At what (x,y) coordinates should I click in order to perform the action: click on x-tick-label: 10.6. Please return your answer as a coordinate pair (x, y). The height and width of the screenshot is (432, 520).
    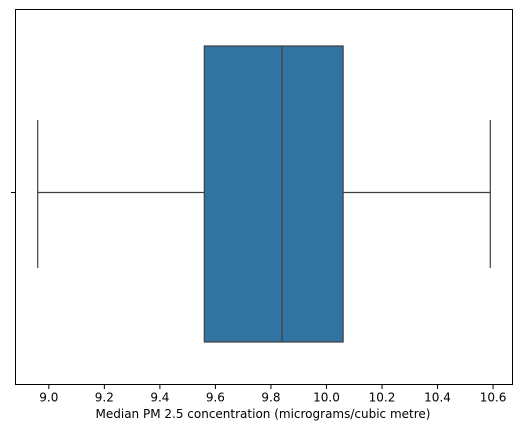
    Looking at the image, I should click on (493, 398).